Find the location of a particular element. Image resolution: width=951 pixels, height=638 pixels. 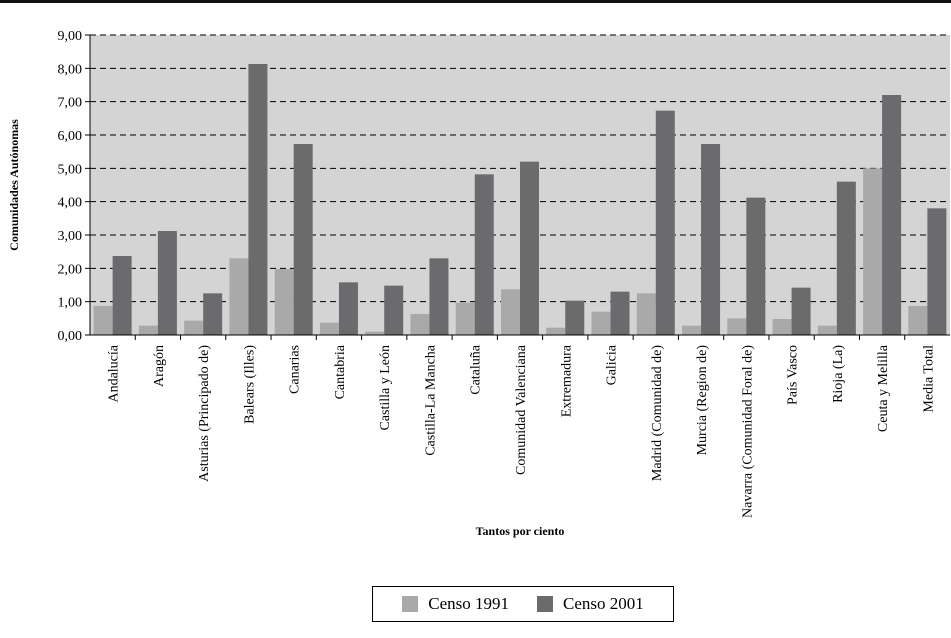

legend: Censo 1991 Censo 2001 is located at coordinates (523, 604).